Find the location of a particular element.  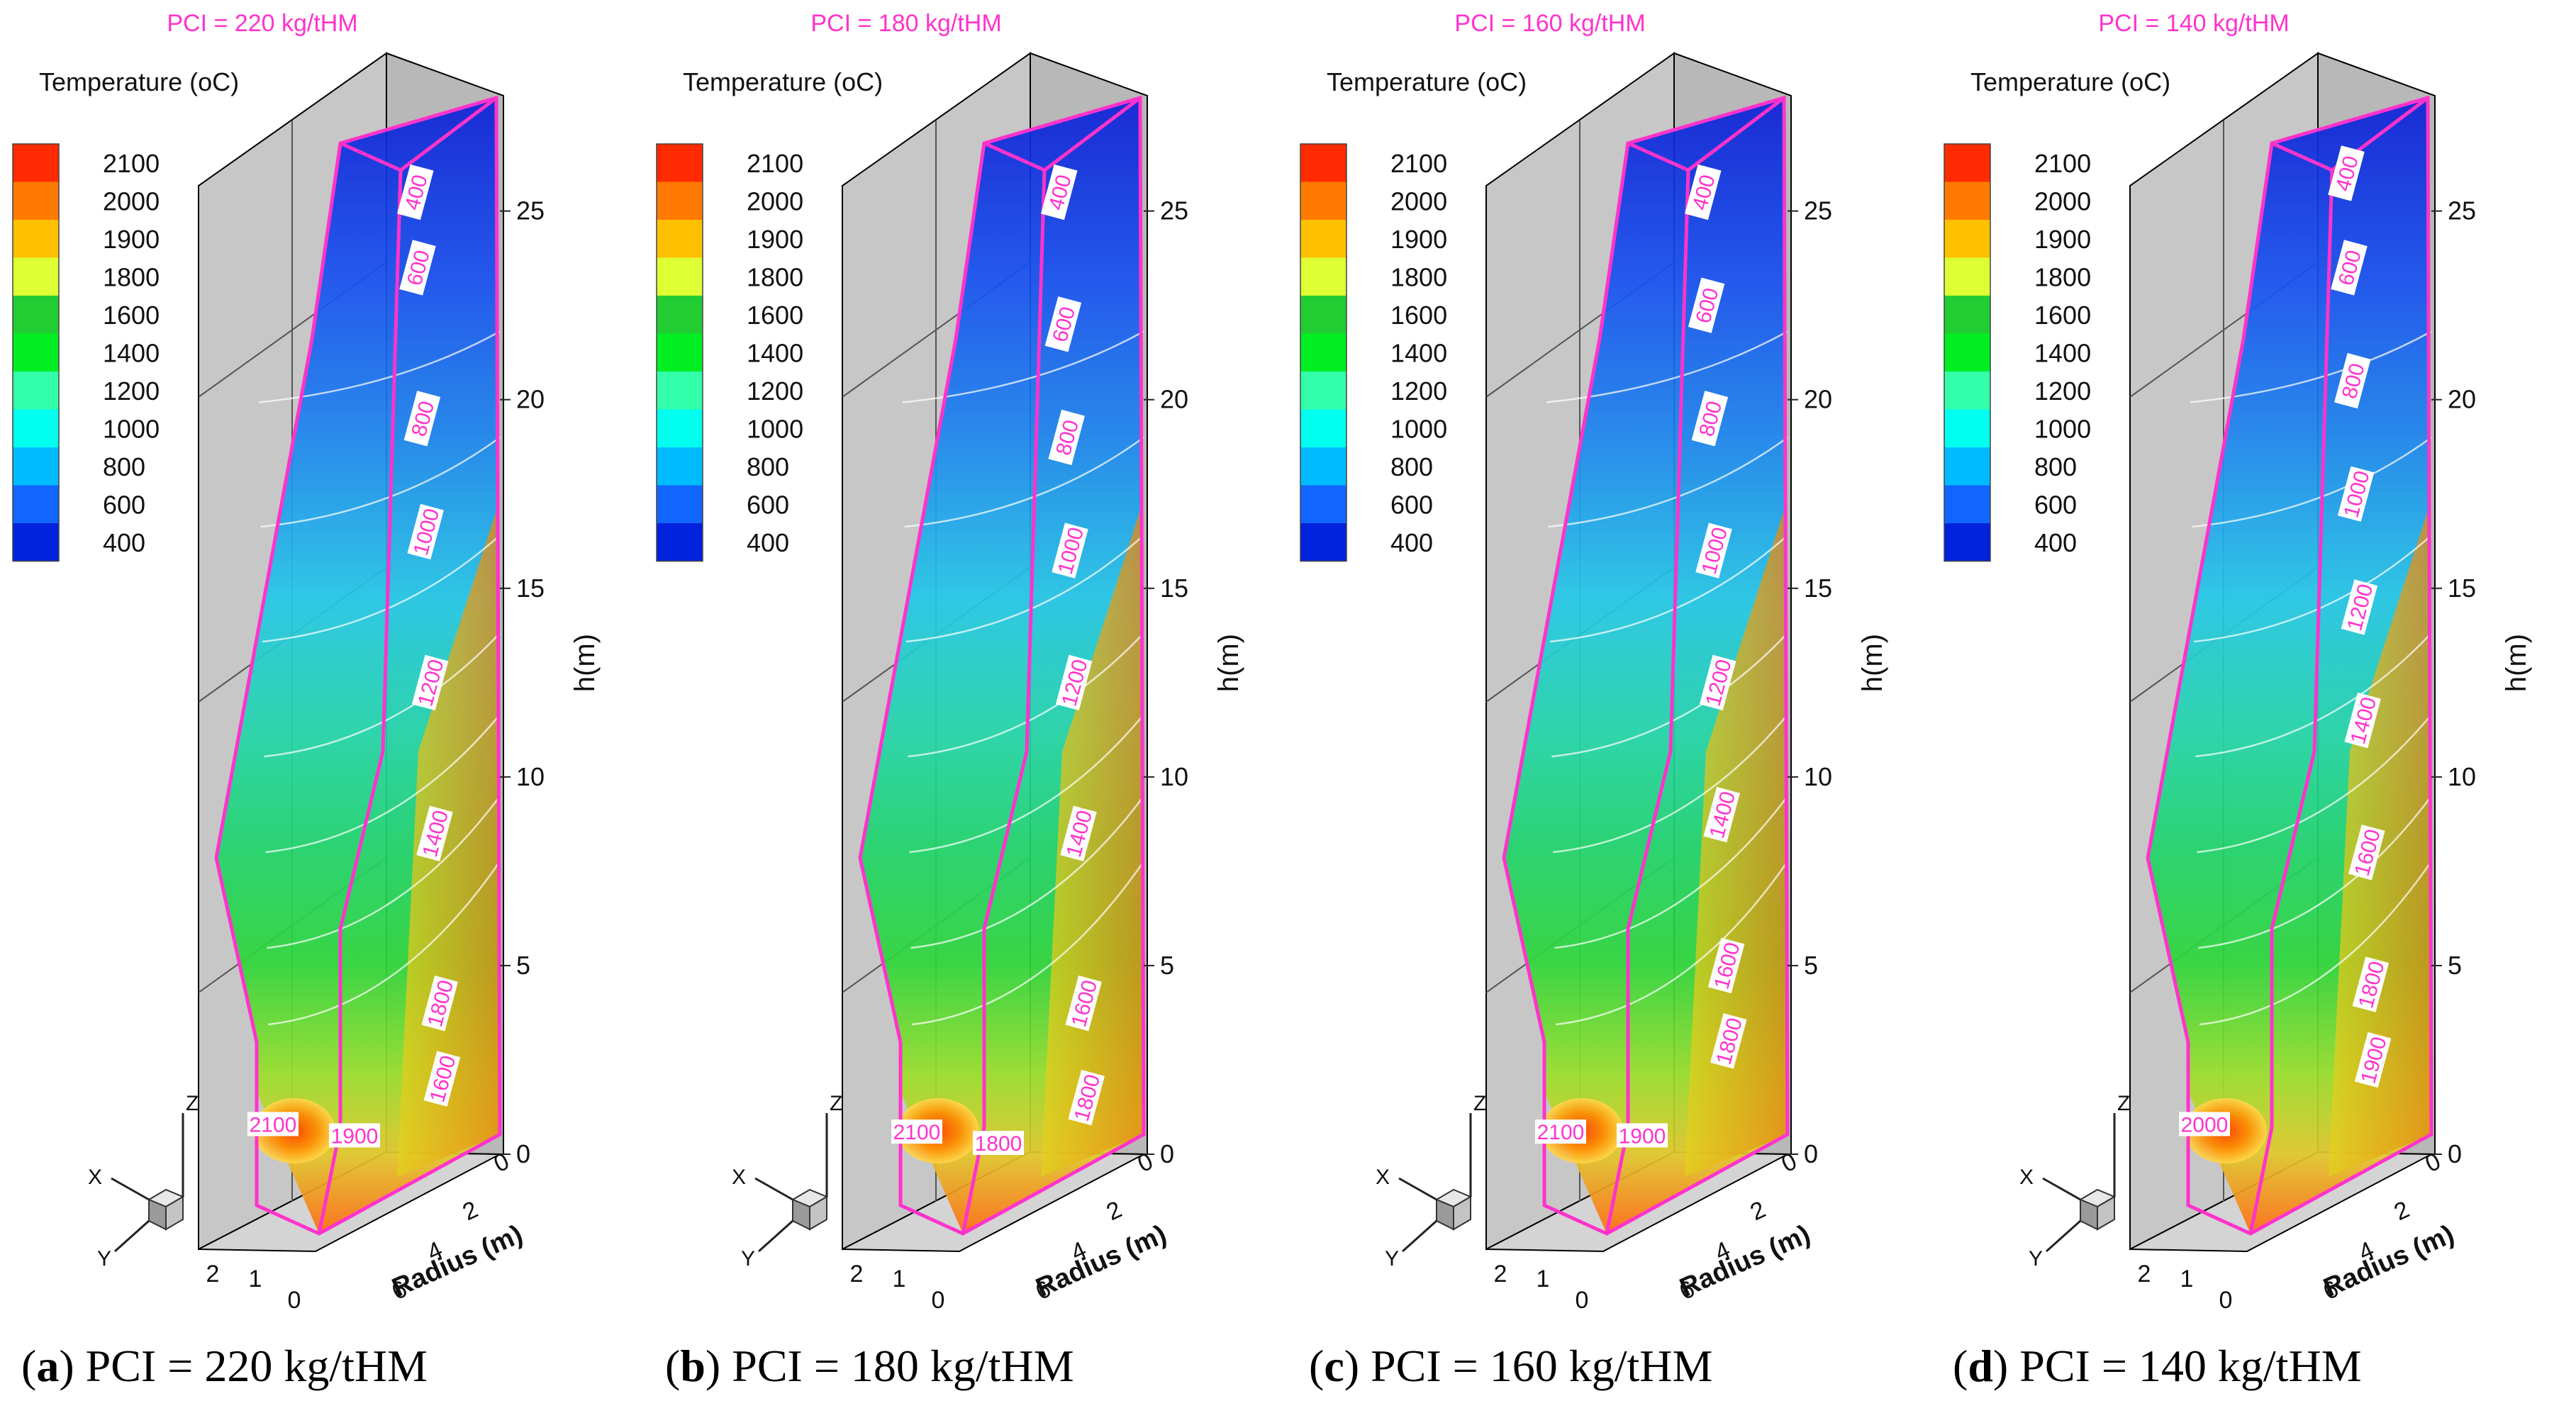

caption-text: ) PCI = 180 kg/tHM is located at coordinates (890, 1366).